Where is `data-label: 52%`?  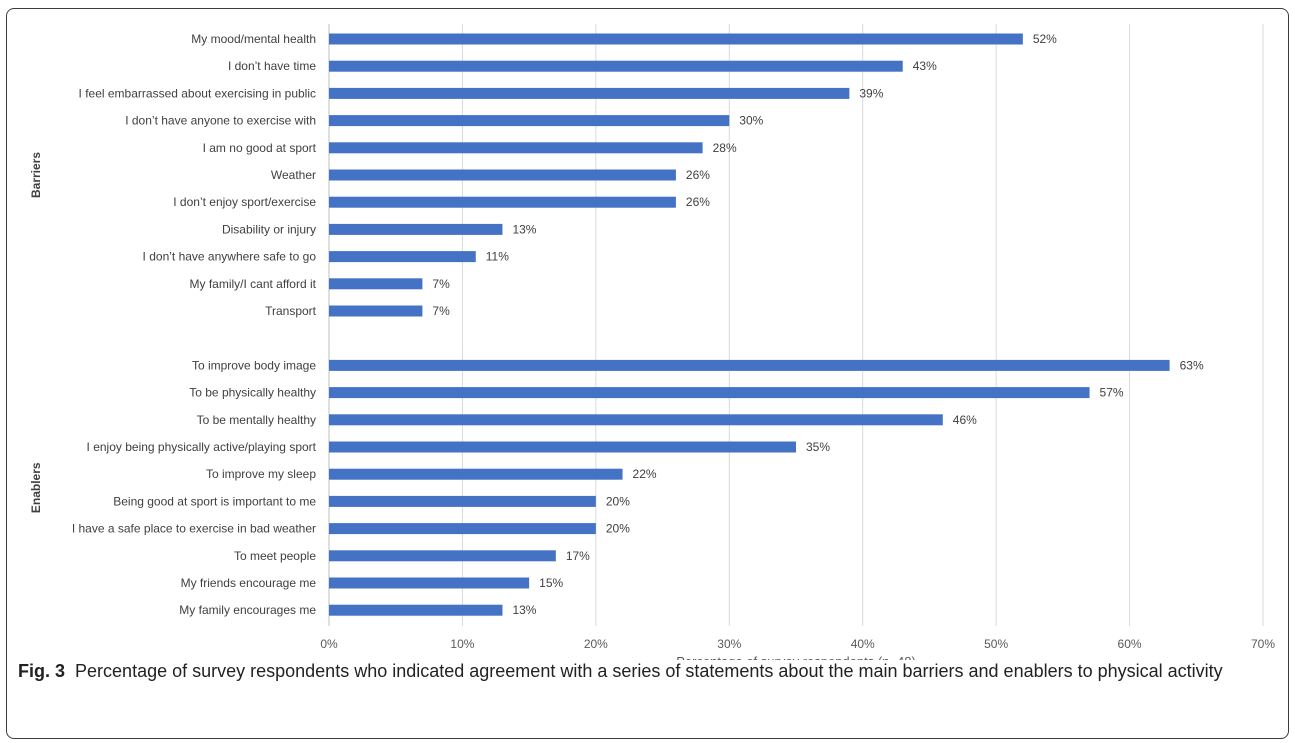 data-label: 52% is located at coordinates (1045, 39).